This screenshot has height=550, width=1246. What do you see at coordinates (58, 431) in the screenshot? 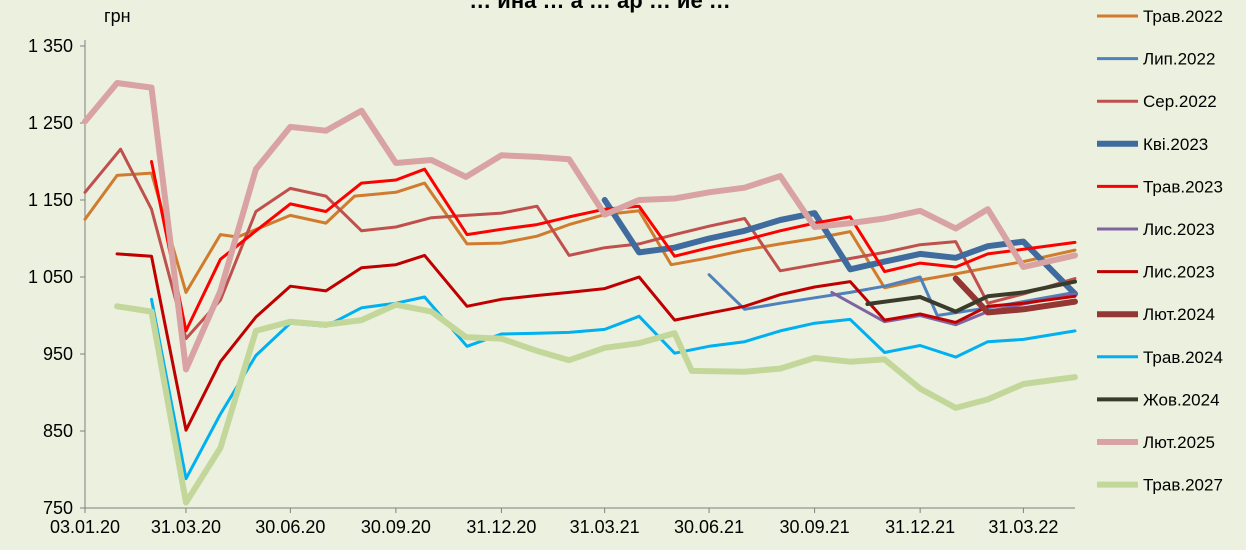
I see `y-tick-label: 850` at bounding box center [58, 431].